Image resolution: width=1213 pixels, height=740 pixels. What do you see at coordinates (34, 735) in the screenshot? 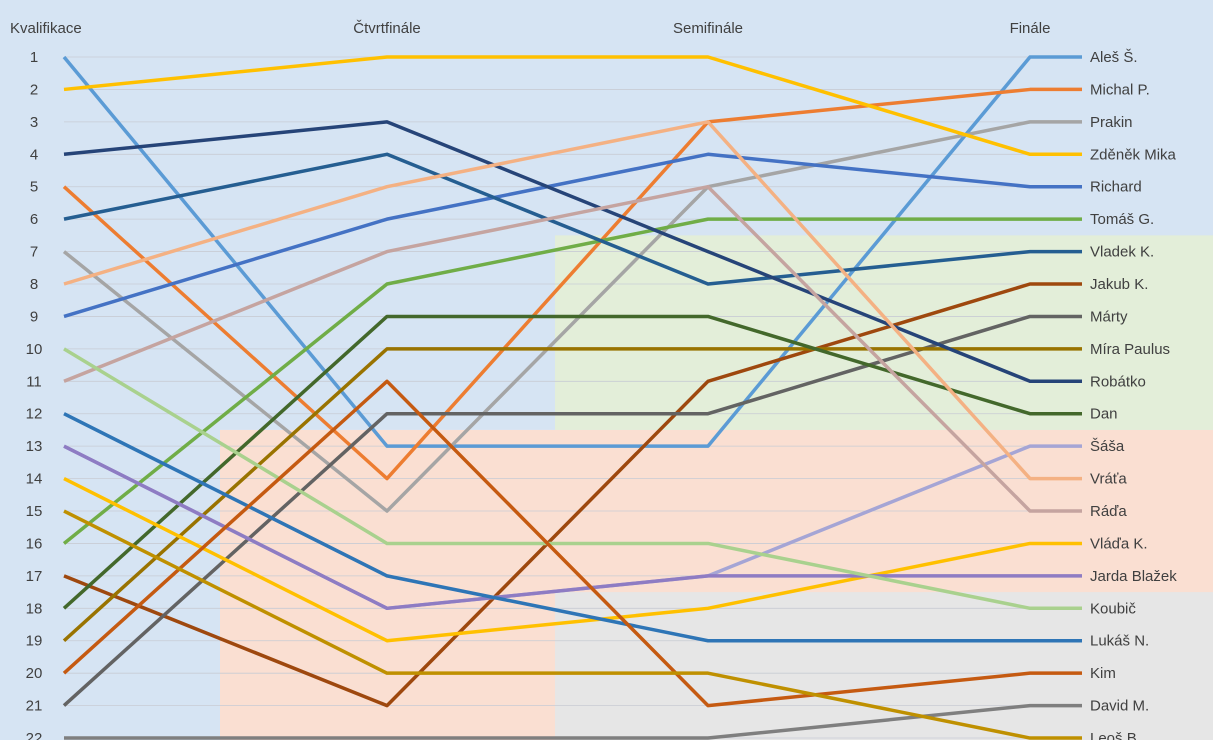
I see `rank-label: 22` at bounding box center [34, 735].